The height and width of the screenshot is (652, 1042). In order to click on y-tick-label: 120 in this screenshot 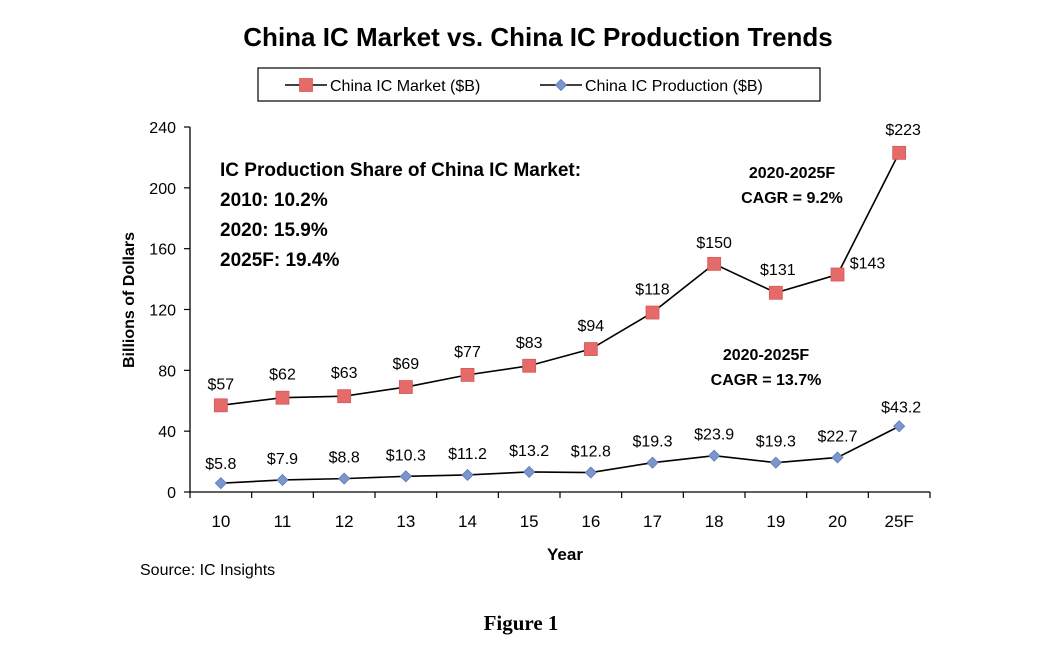, I will do `click(162, 311)`.